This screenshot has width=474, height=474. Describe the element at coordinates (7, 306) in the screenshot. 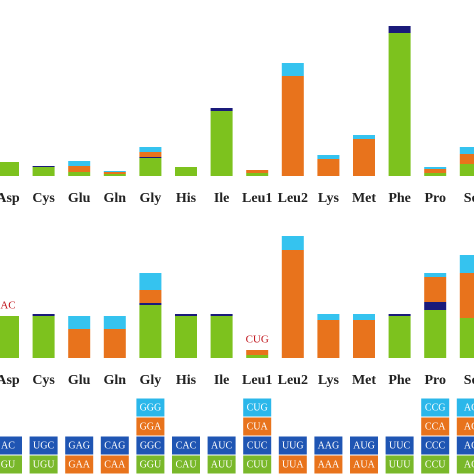

I see `annotation: AC` at that location.